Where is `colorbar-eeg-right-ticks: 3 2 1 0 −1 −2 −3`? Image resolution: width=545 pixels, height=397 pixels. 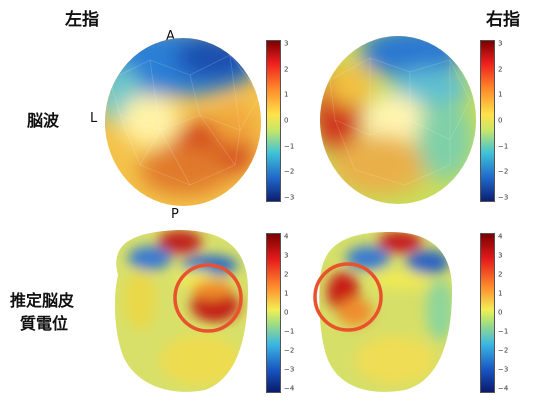 colorbar-eeg-right-ticks: 3 2 1 0 −1 −2 −3 is located at coordinates (509, 121).